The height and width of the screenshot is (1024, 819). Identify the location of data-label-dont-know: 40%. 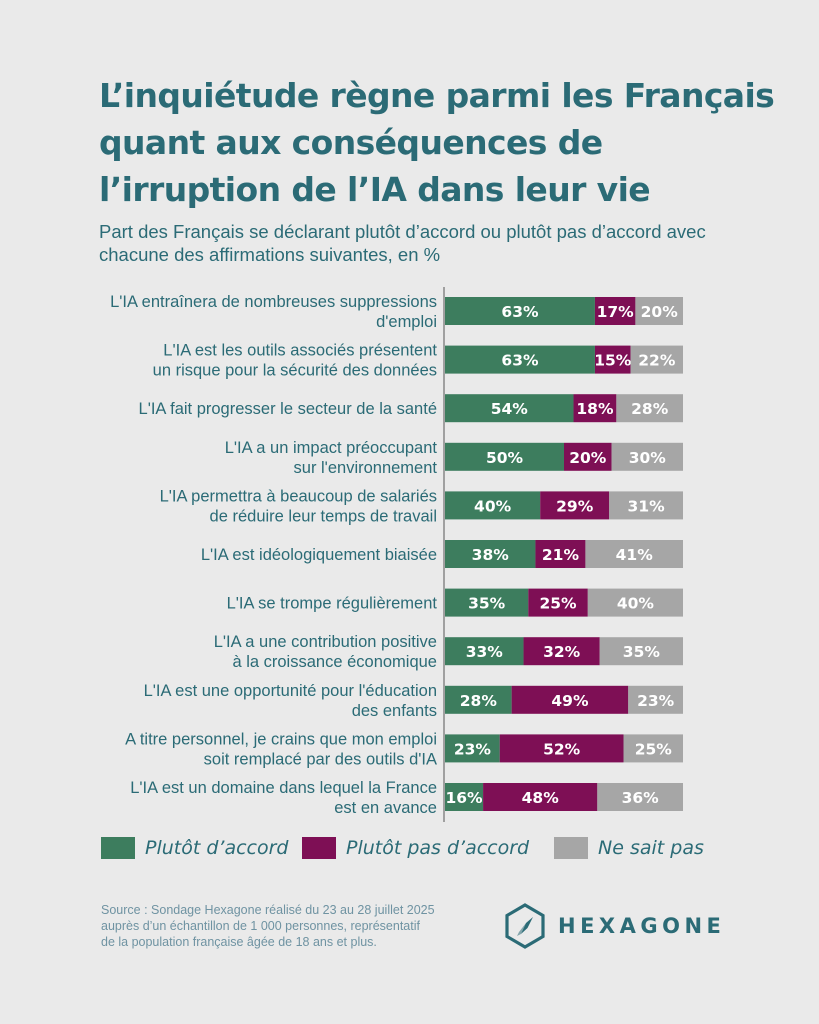
(636, 604).